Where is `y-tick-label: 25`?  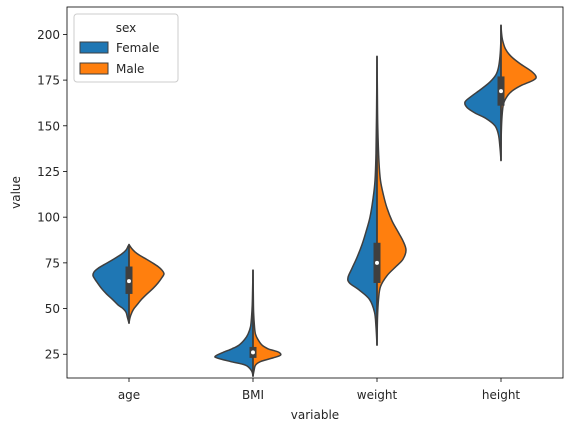 y-tick-label: 25 is located at coordinates (52, 355).